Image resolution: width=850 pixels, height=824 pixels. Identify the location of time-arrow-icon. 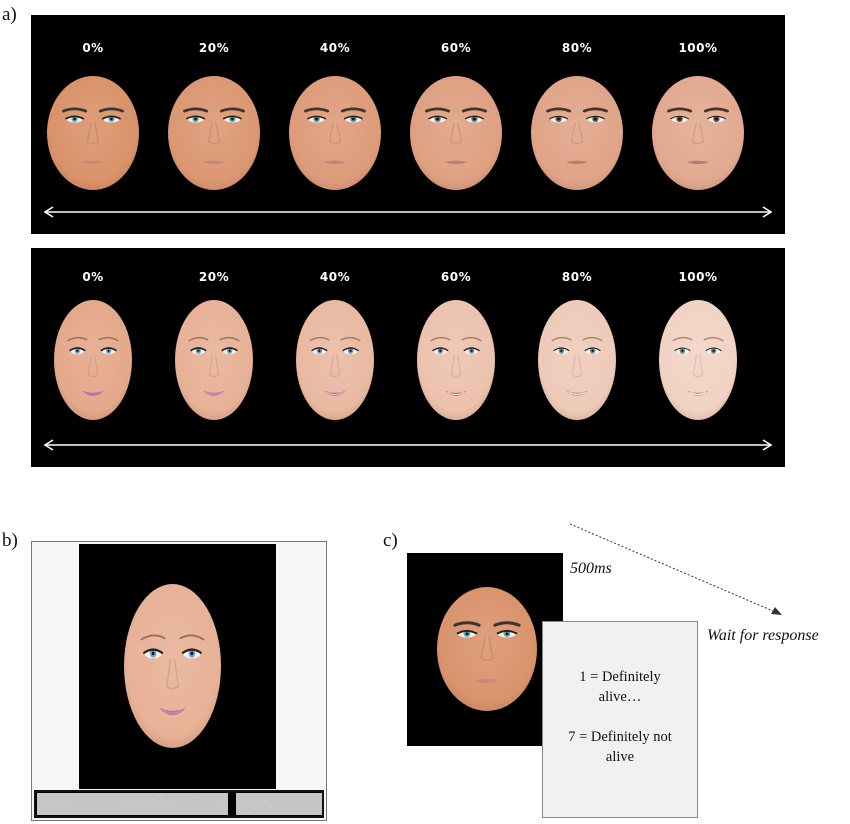
(675, 569).